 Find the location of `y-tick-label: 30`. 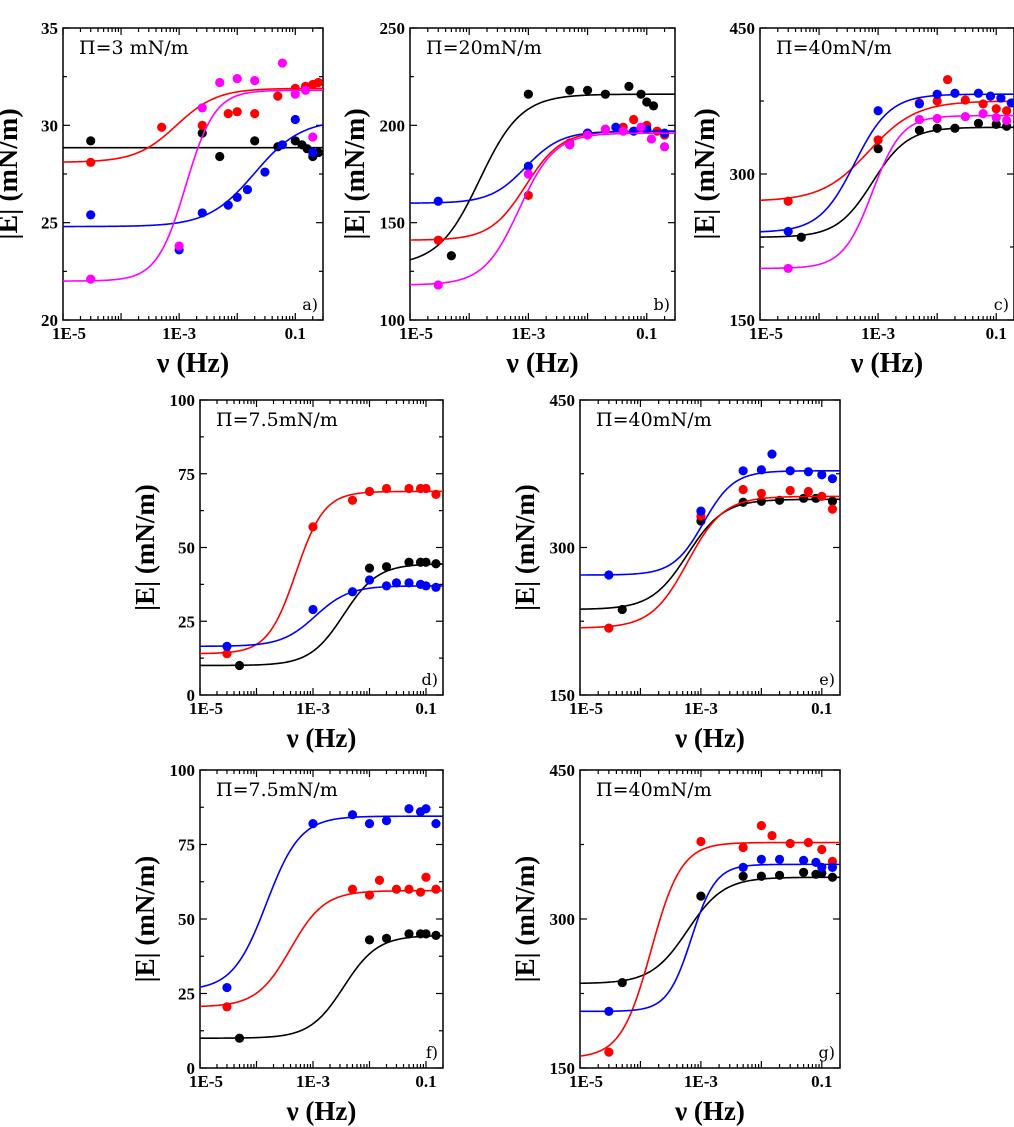

y-tick-label: 30 is located at coordinates (49, 125).